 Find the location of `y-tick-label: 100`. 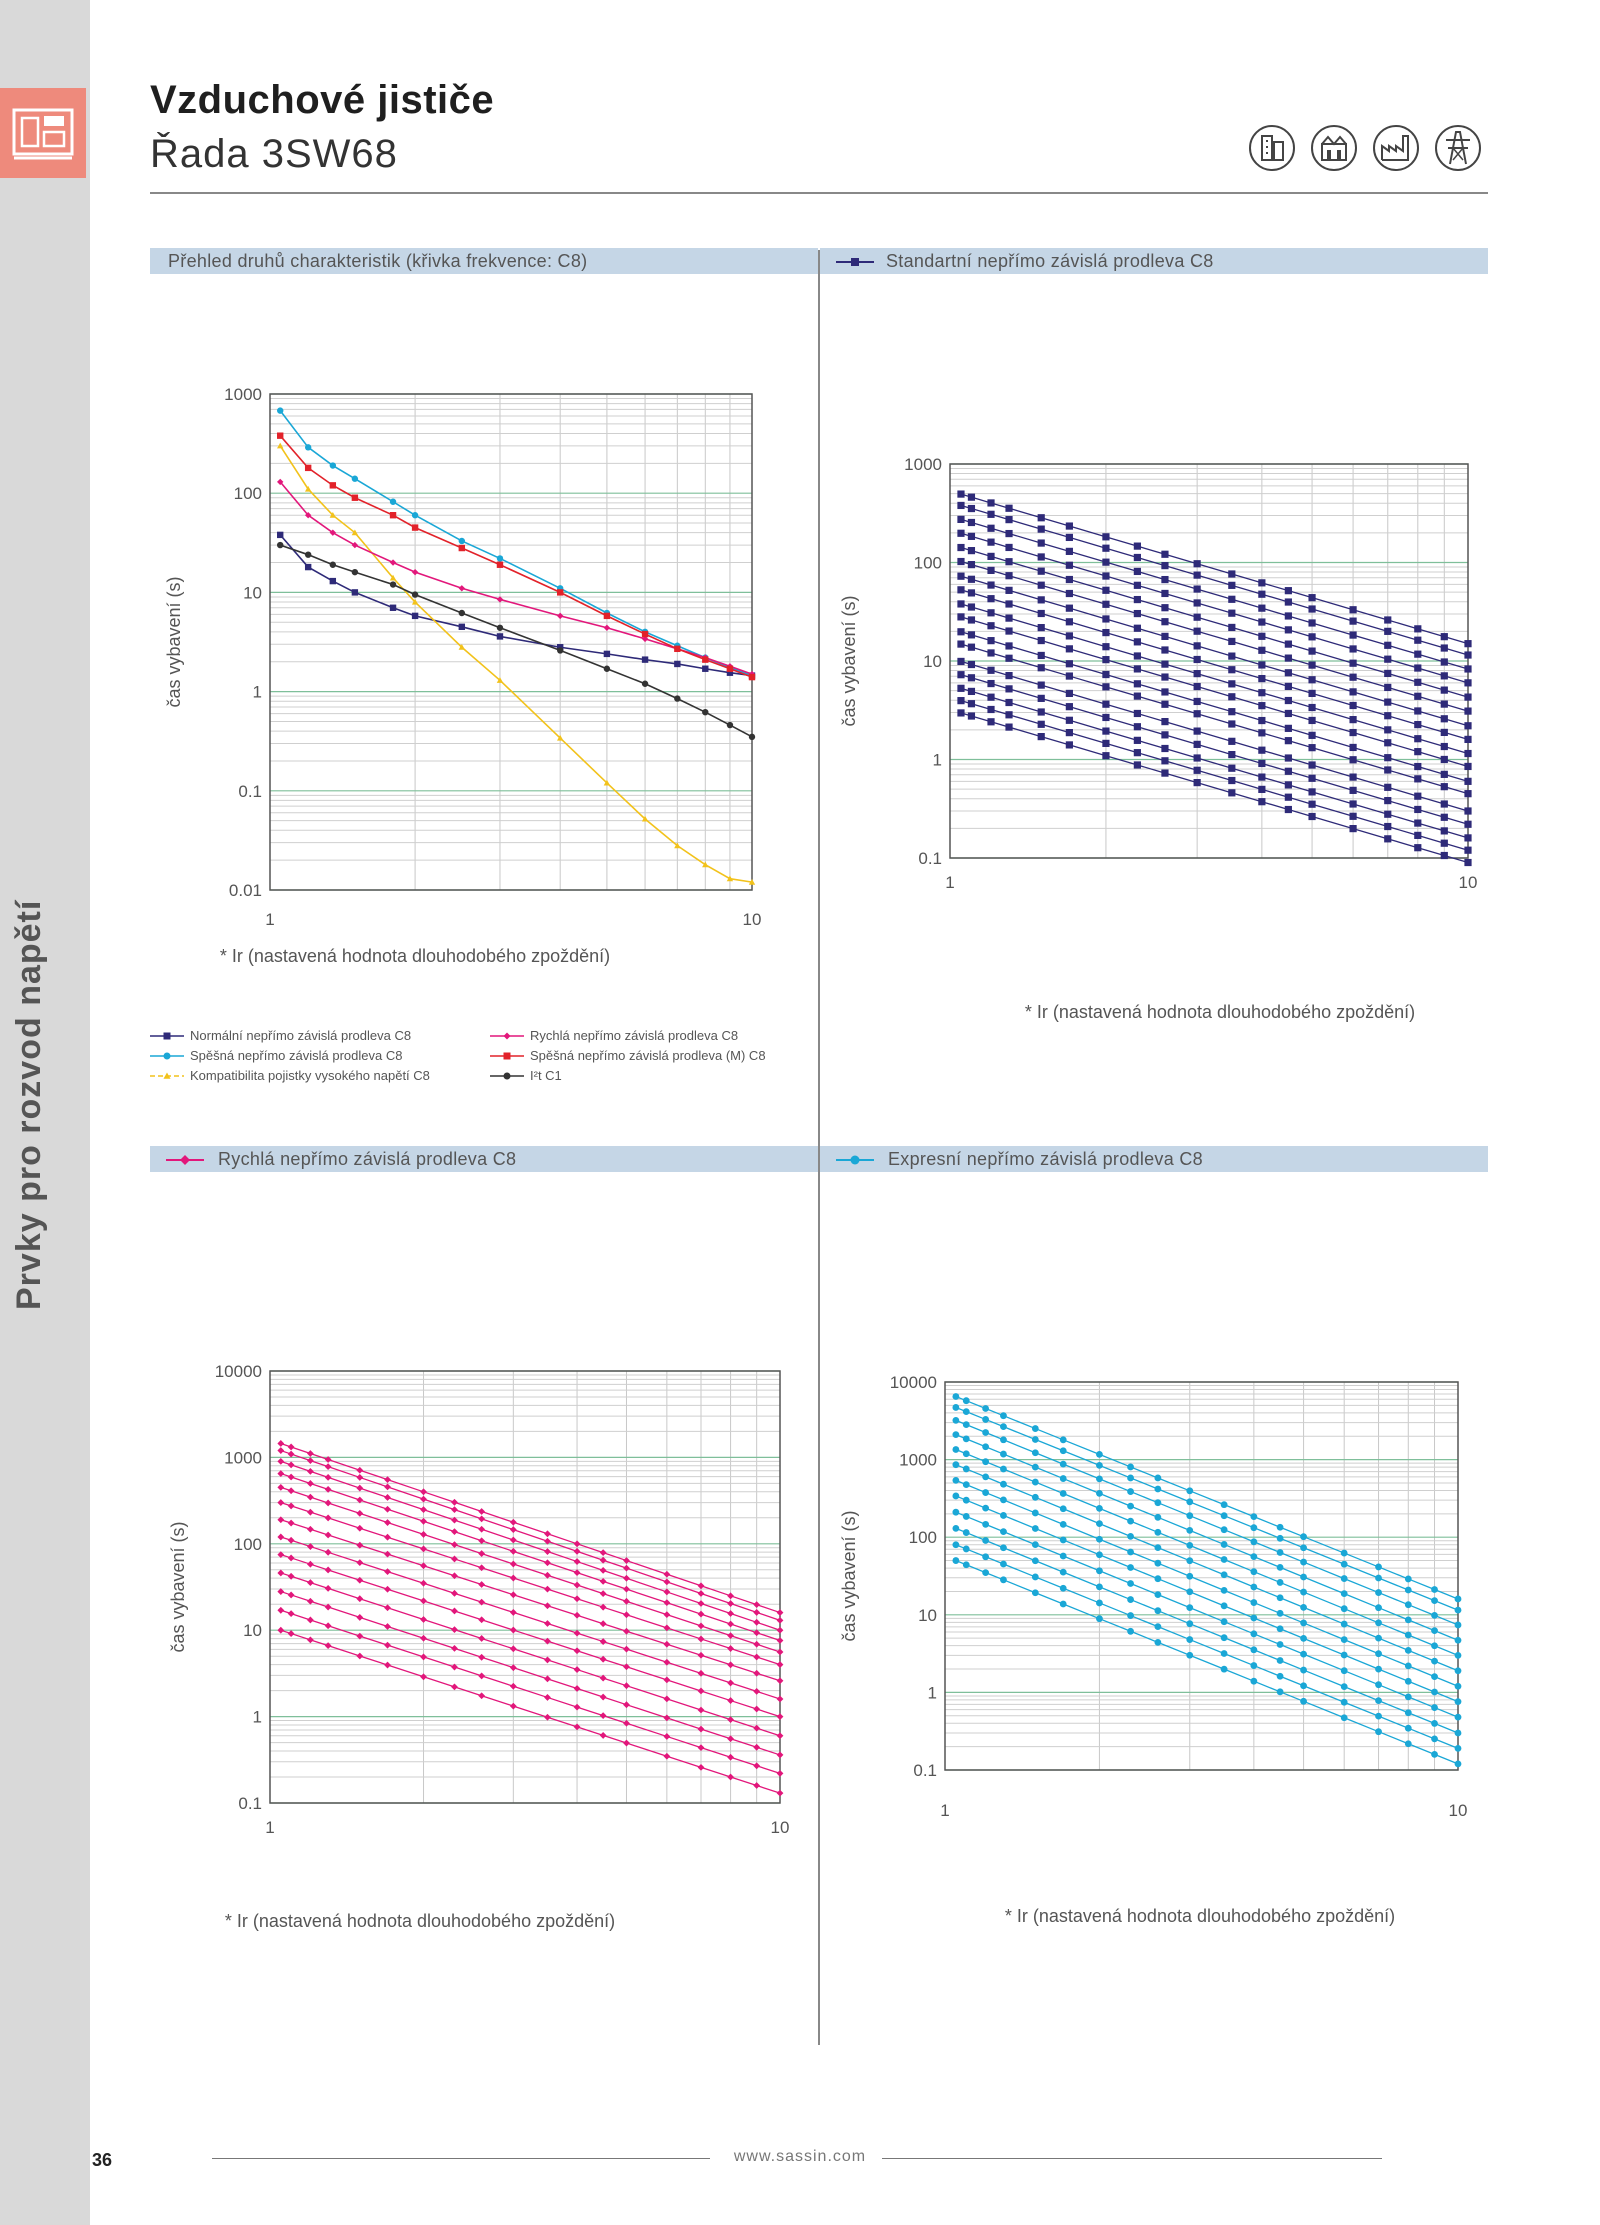

y-tick-label: 100 is located at coordinates (928, 563).